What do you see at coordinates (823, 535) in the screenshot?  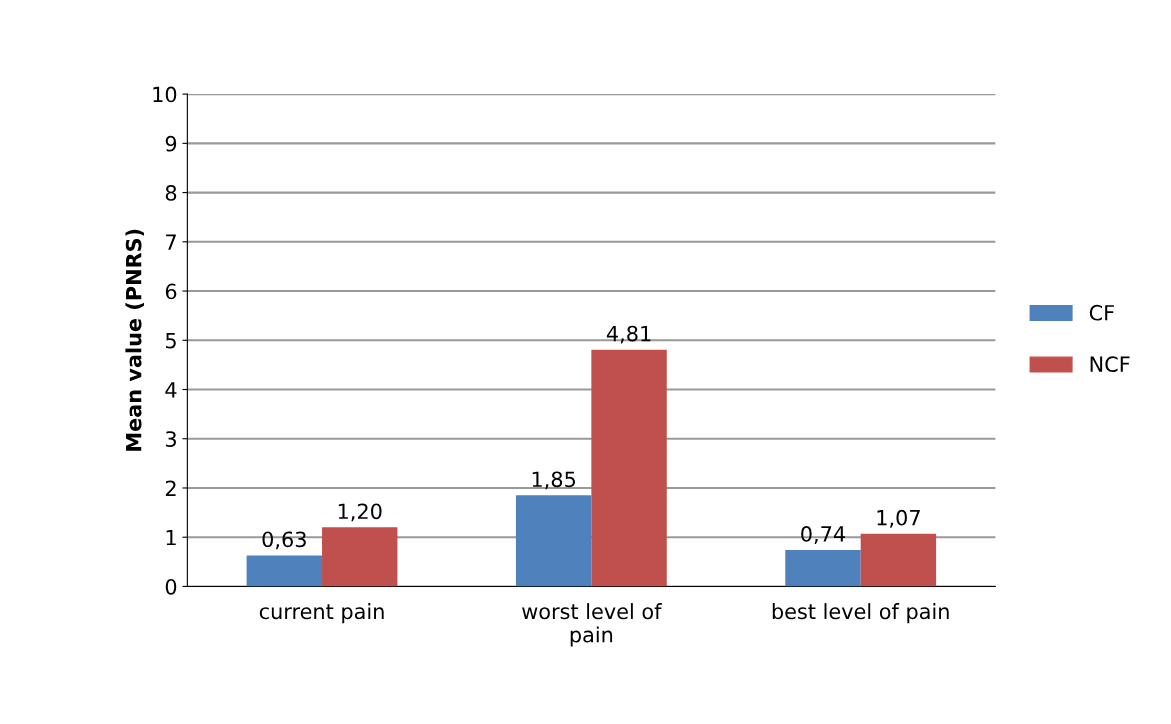 I see `data-label: 0,74` at bounding box center [823, 535].